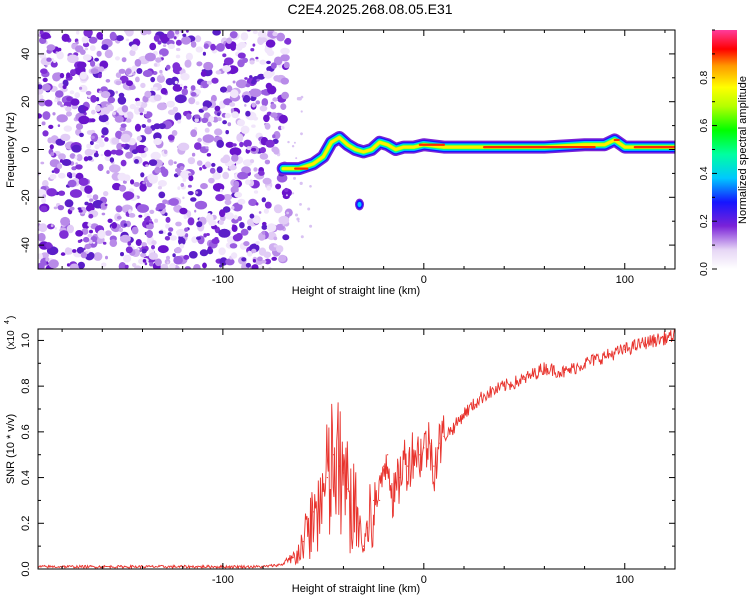 The image size is (750, 600). What do you see at coordinates (424, 280) in the screenshot?
I see `spectrogram-x-tick-label: 0` at bounding box center [424, 280].